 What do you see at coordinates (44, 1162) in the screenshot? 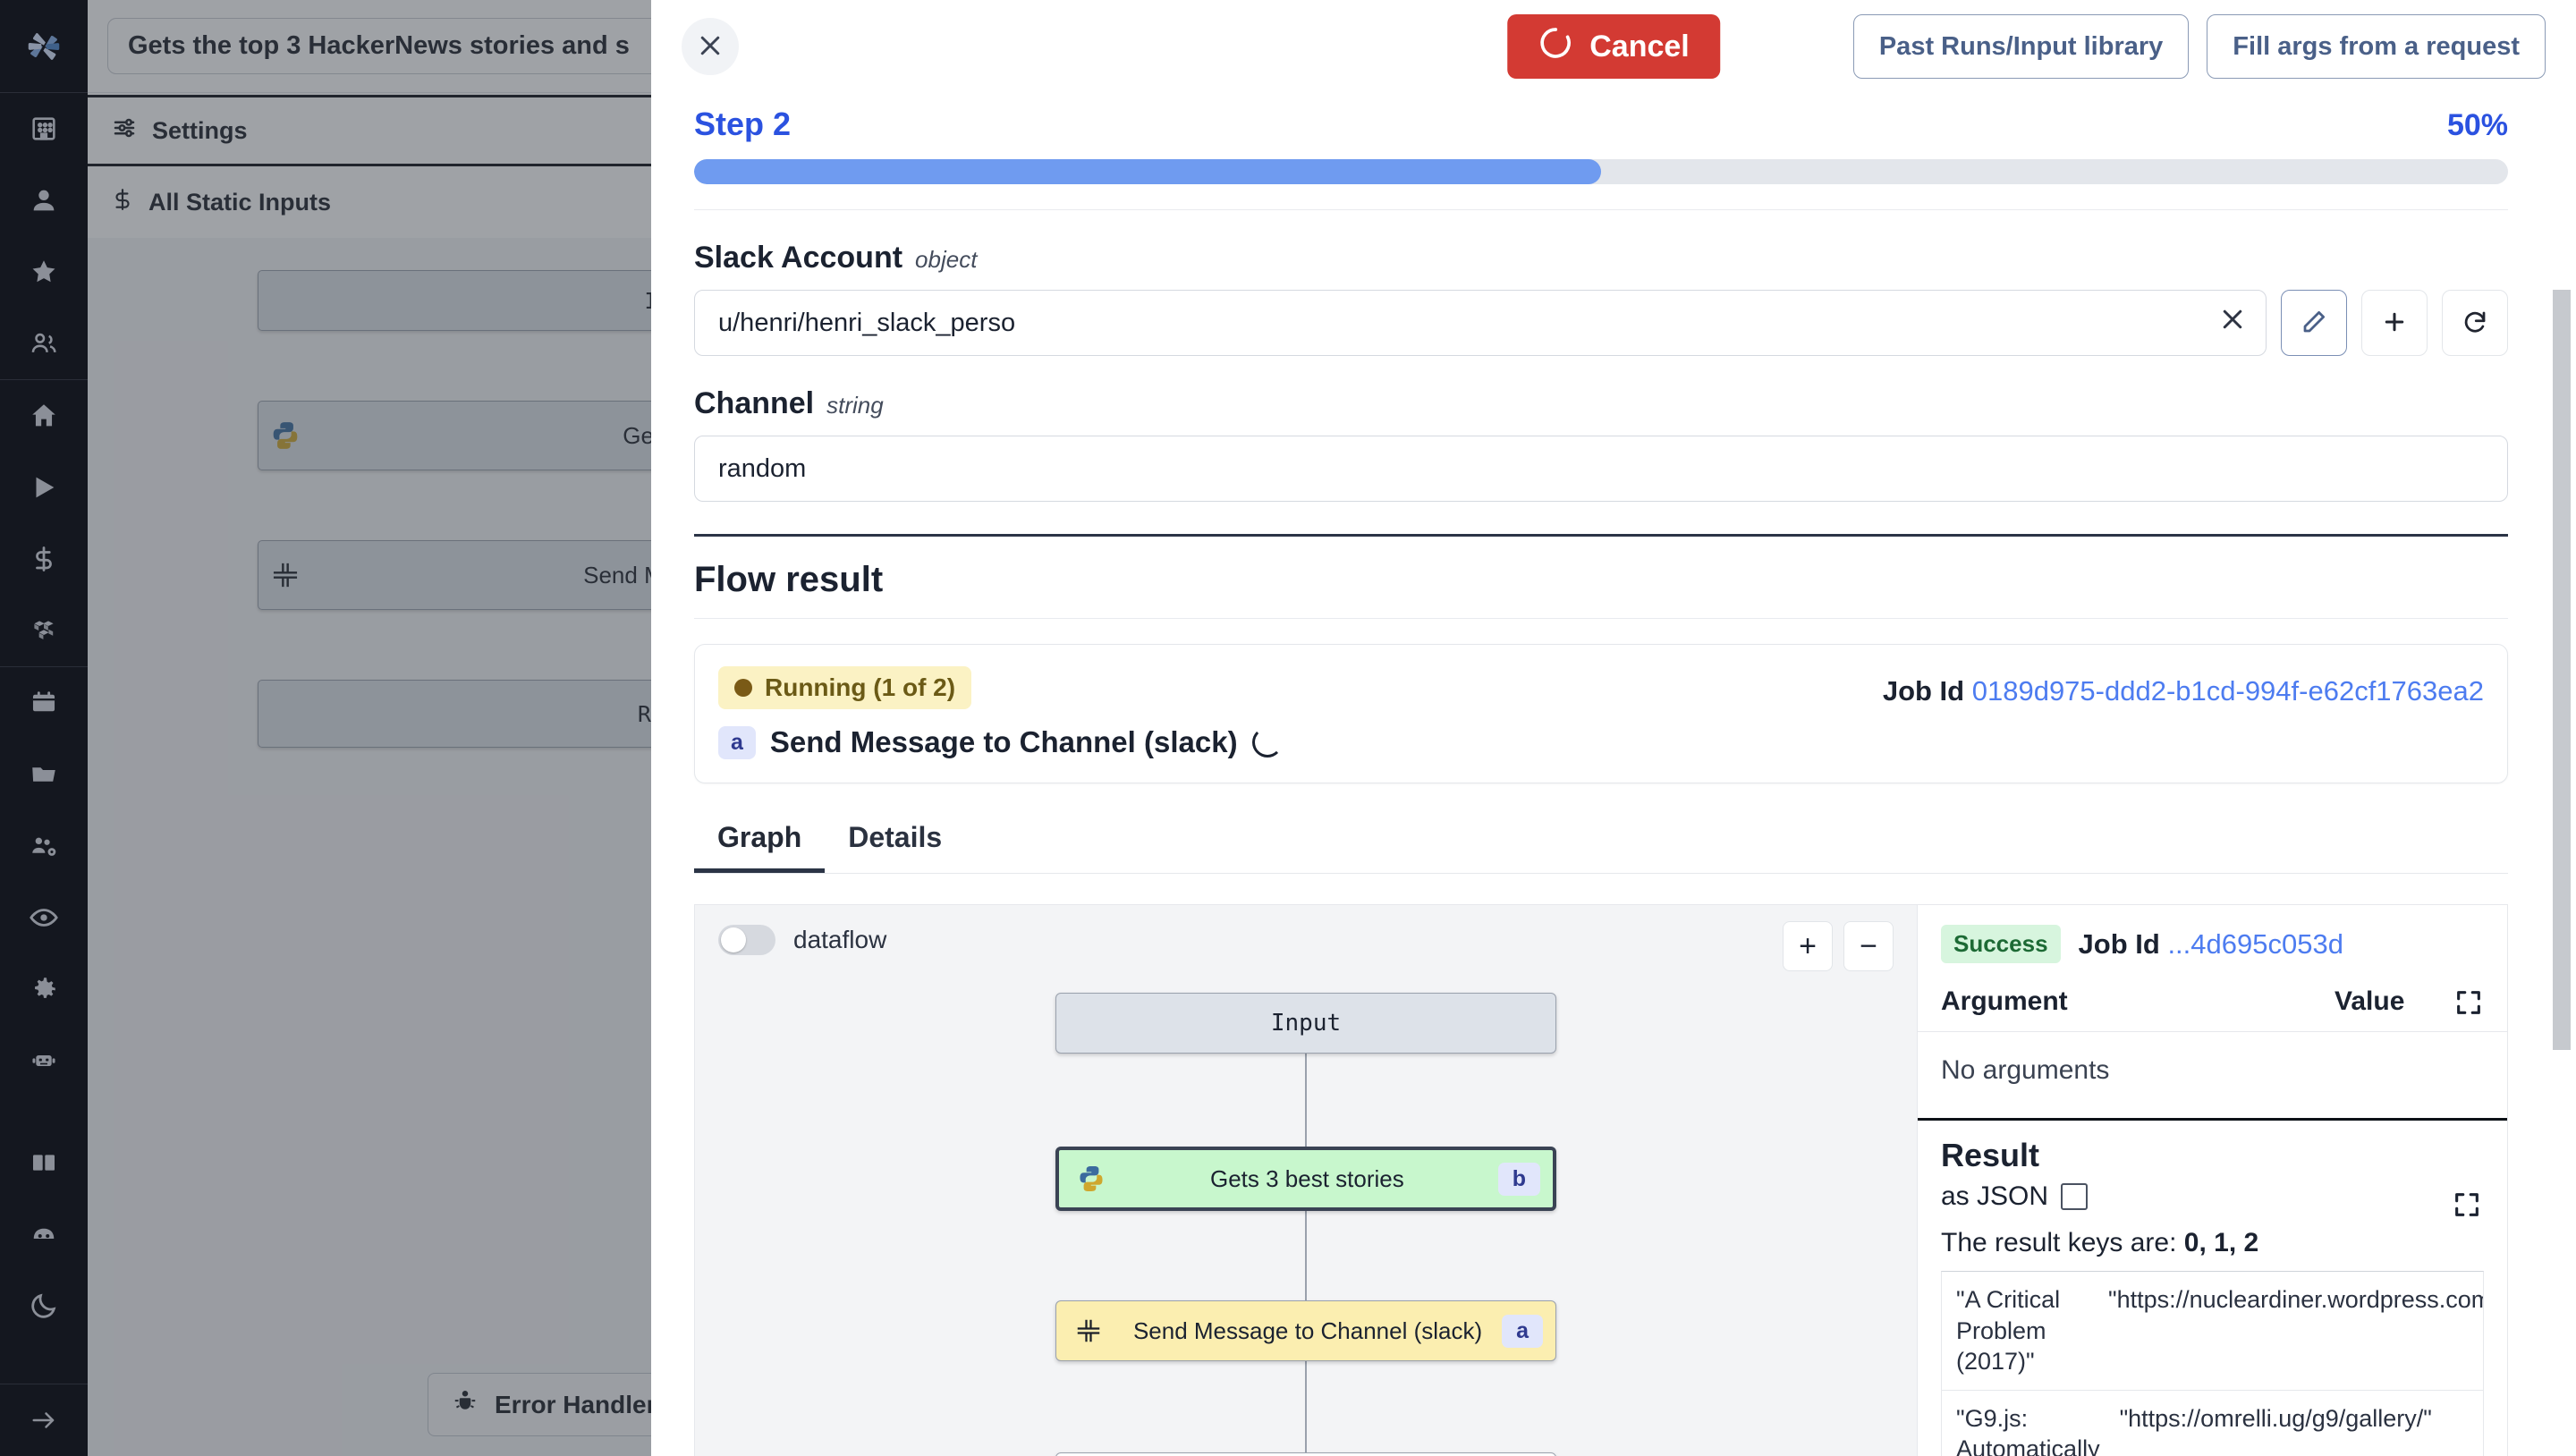
I see `sidebar-item-docs` at bounding box center [44, 1162].